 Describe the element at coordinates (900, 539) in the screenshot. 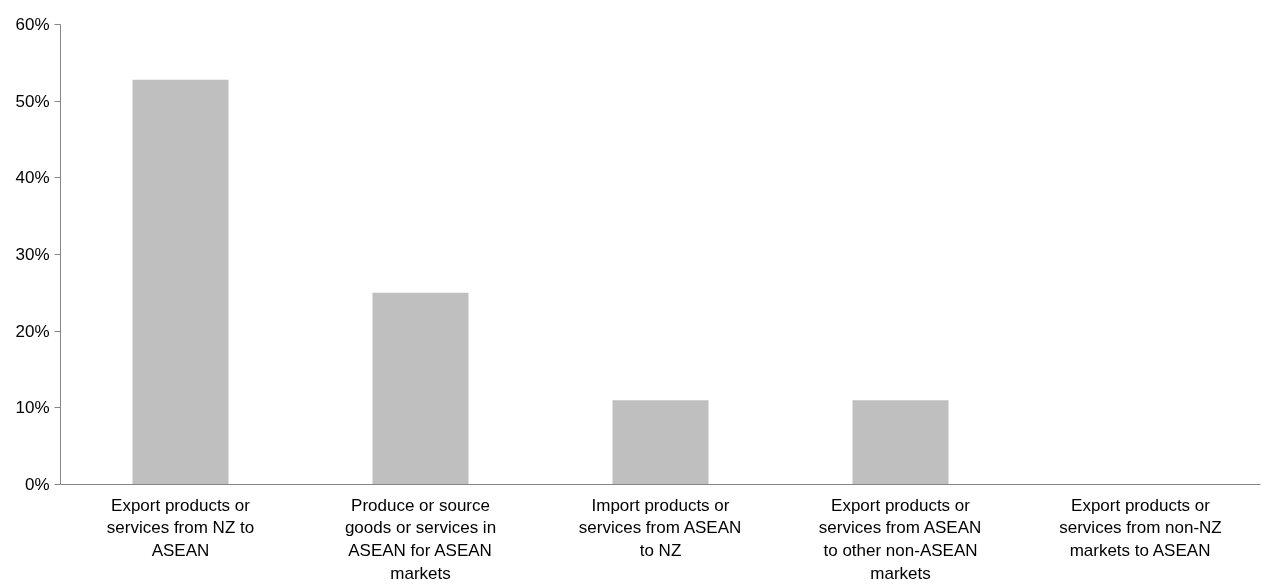

I see `x-tick-label: Export products or services from ASEAN to other non-ASEAN markets` at that location.